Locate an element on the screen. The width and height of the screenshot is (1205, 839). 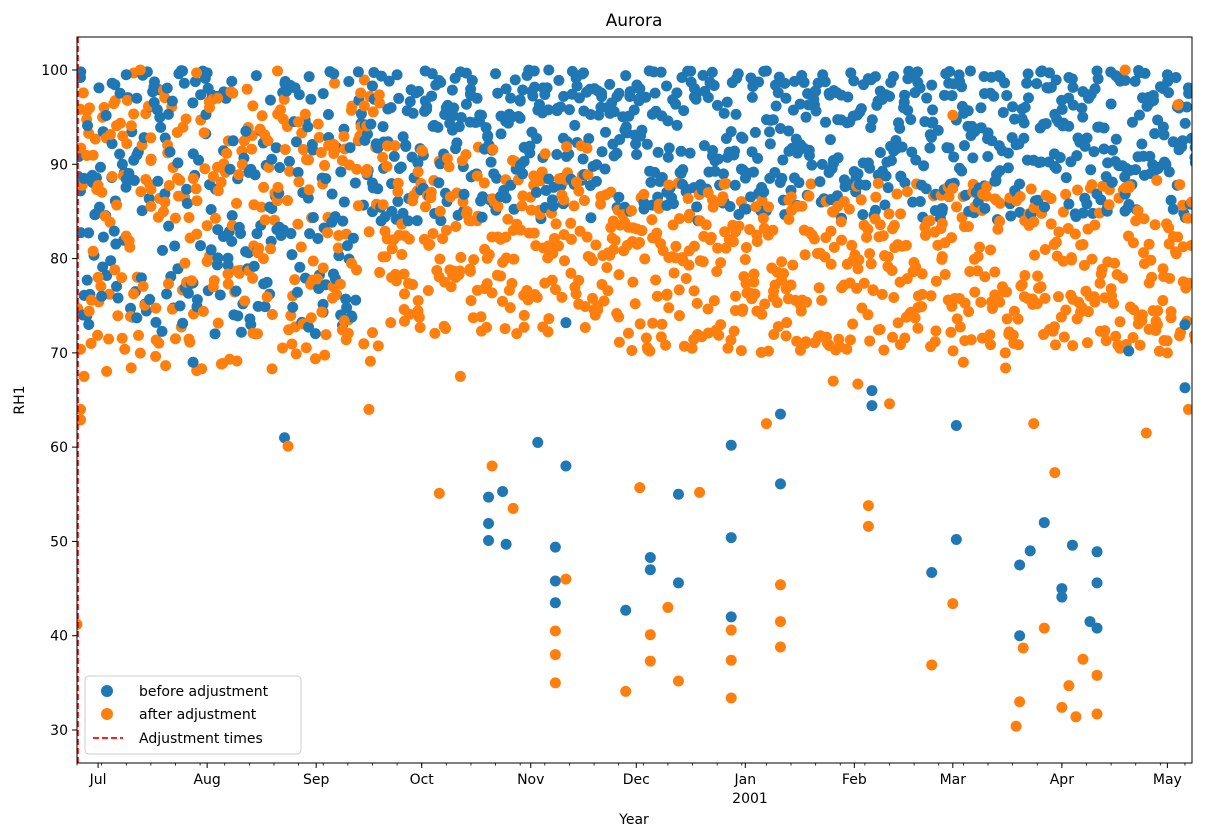
x-tick-label: Nov is located at coordinates (530, 780).